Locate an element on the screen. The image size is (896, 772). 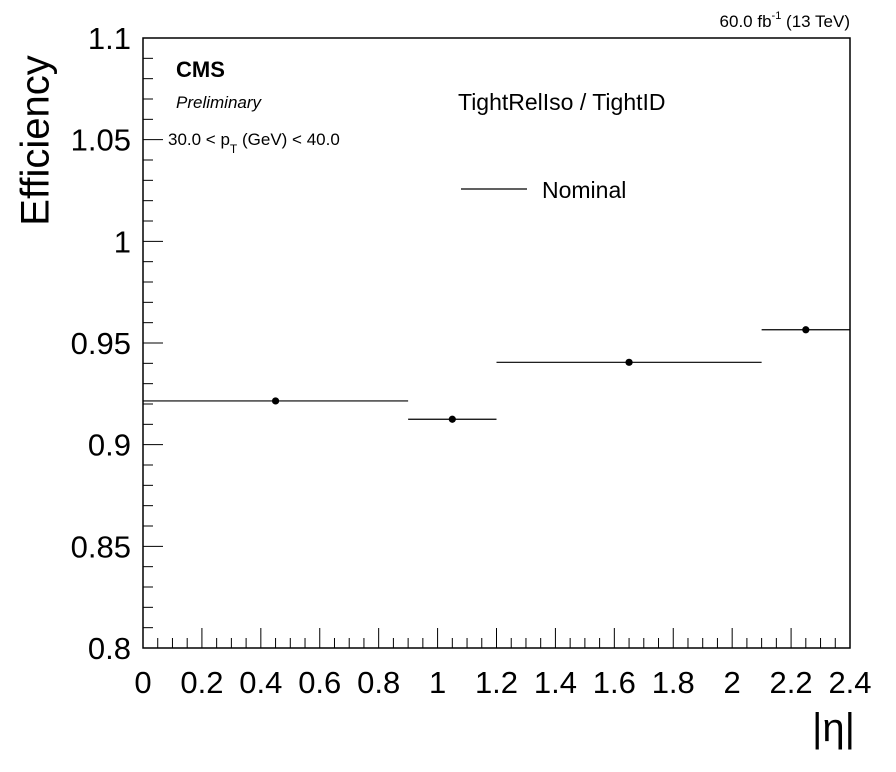
y-tick-label: 0.95 is located at coordinates (101, 343).